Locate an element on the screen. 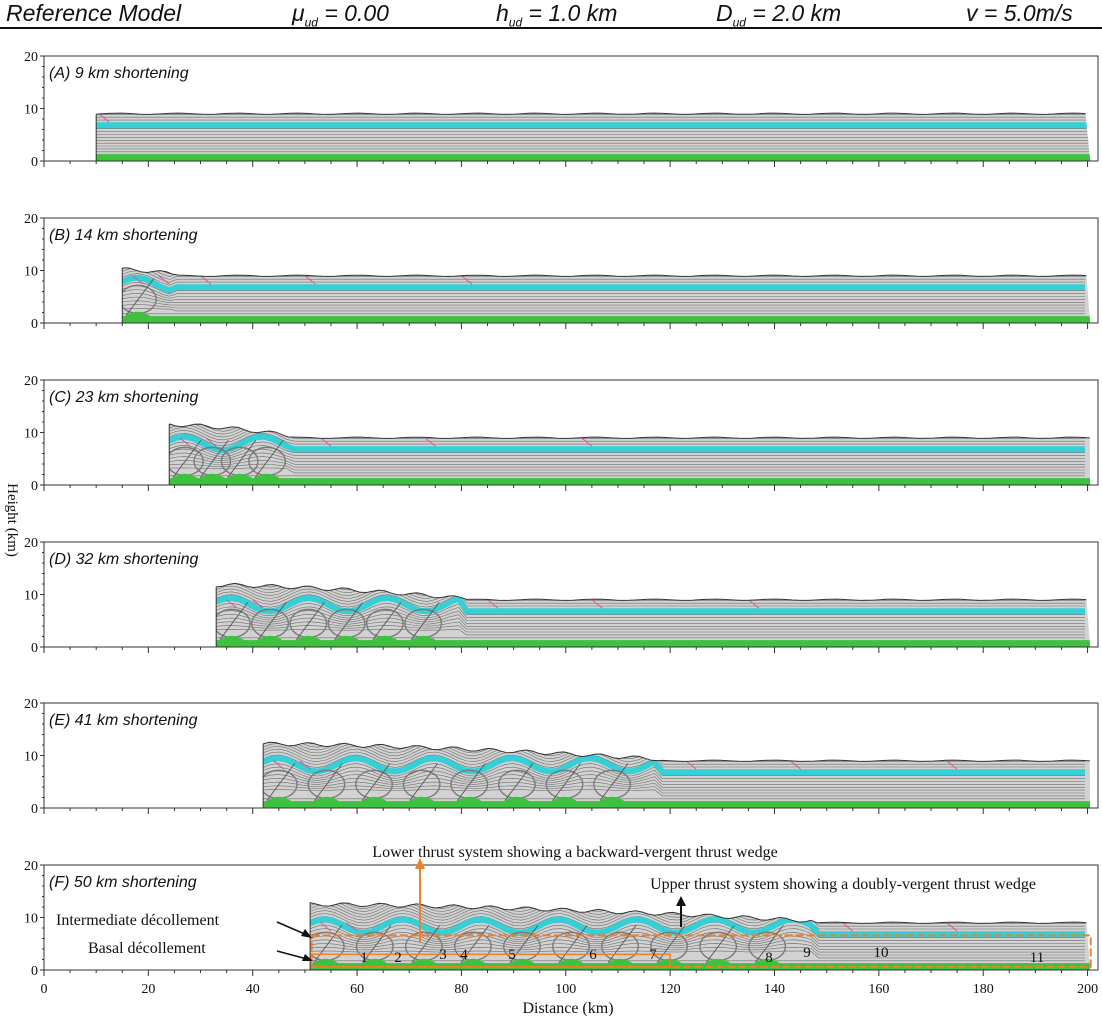  x-tick-label: 80 is located at coordinates (461, 989).